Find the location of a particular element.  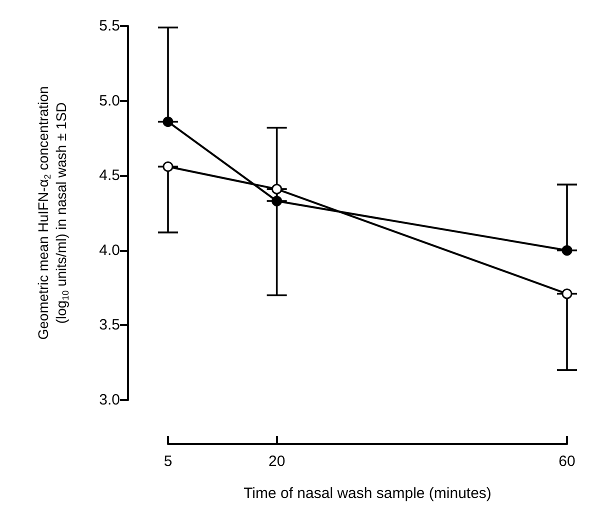

y-tick-label: 4.0 is located at coordinates (109, 250).